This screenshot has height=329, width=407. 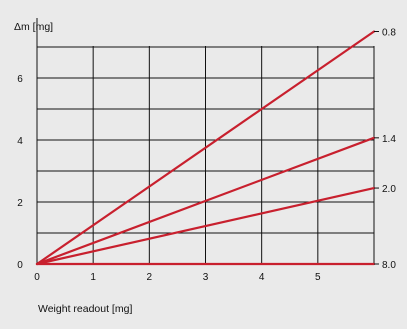 What do you see at coordinates (20, 141) in the screenshot?
I see `y-tick-label: 4` at bounding box center [20, 141].